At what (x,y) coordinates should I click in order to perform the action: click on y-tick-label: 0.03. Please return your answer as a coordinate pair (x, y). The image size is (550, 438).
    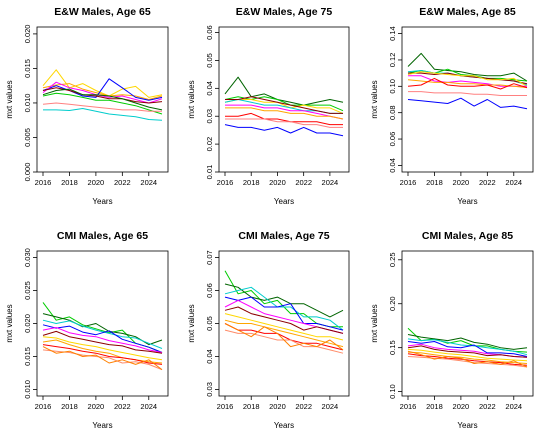
    Looking at the image, I should click on (209, 116).